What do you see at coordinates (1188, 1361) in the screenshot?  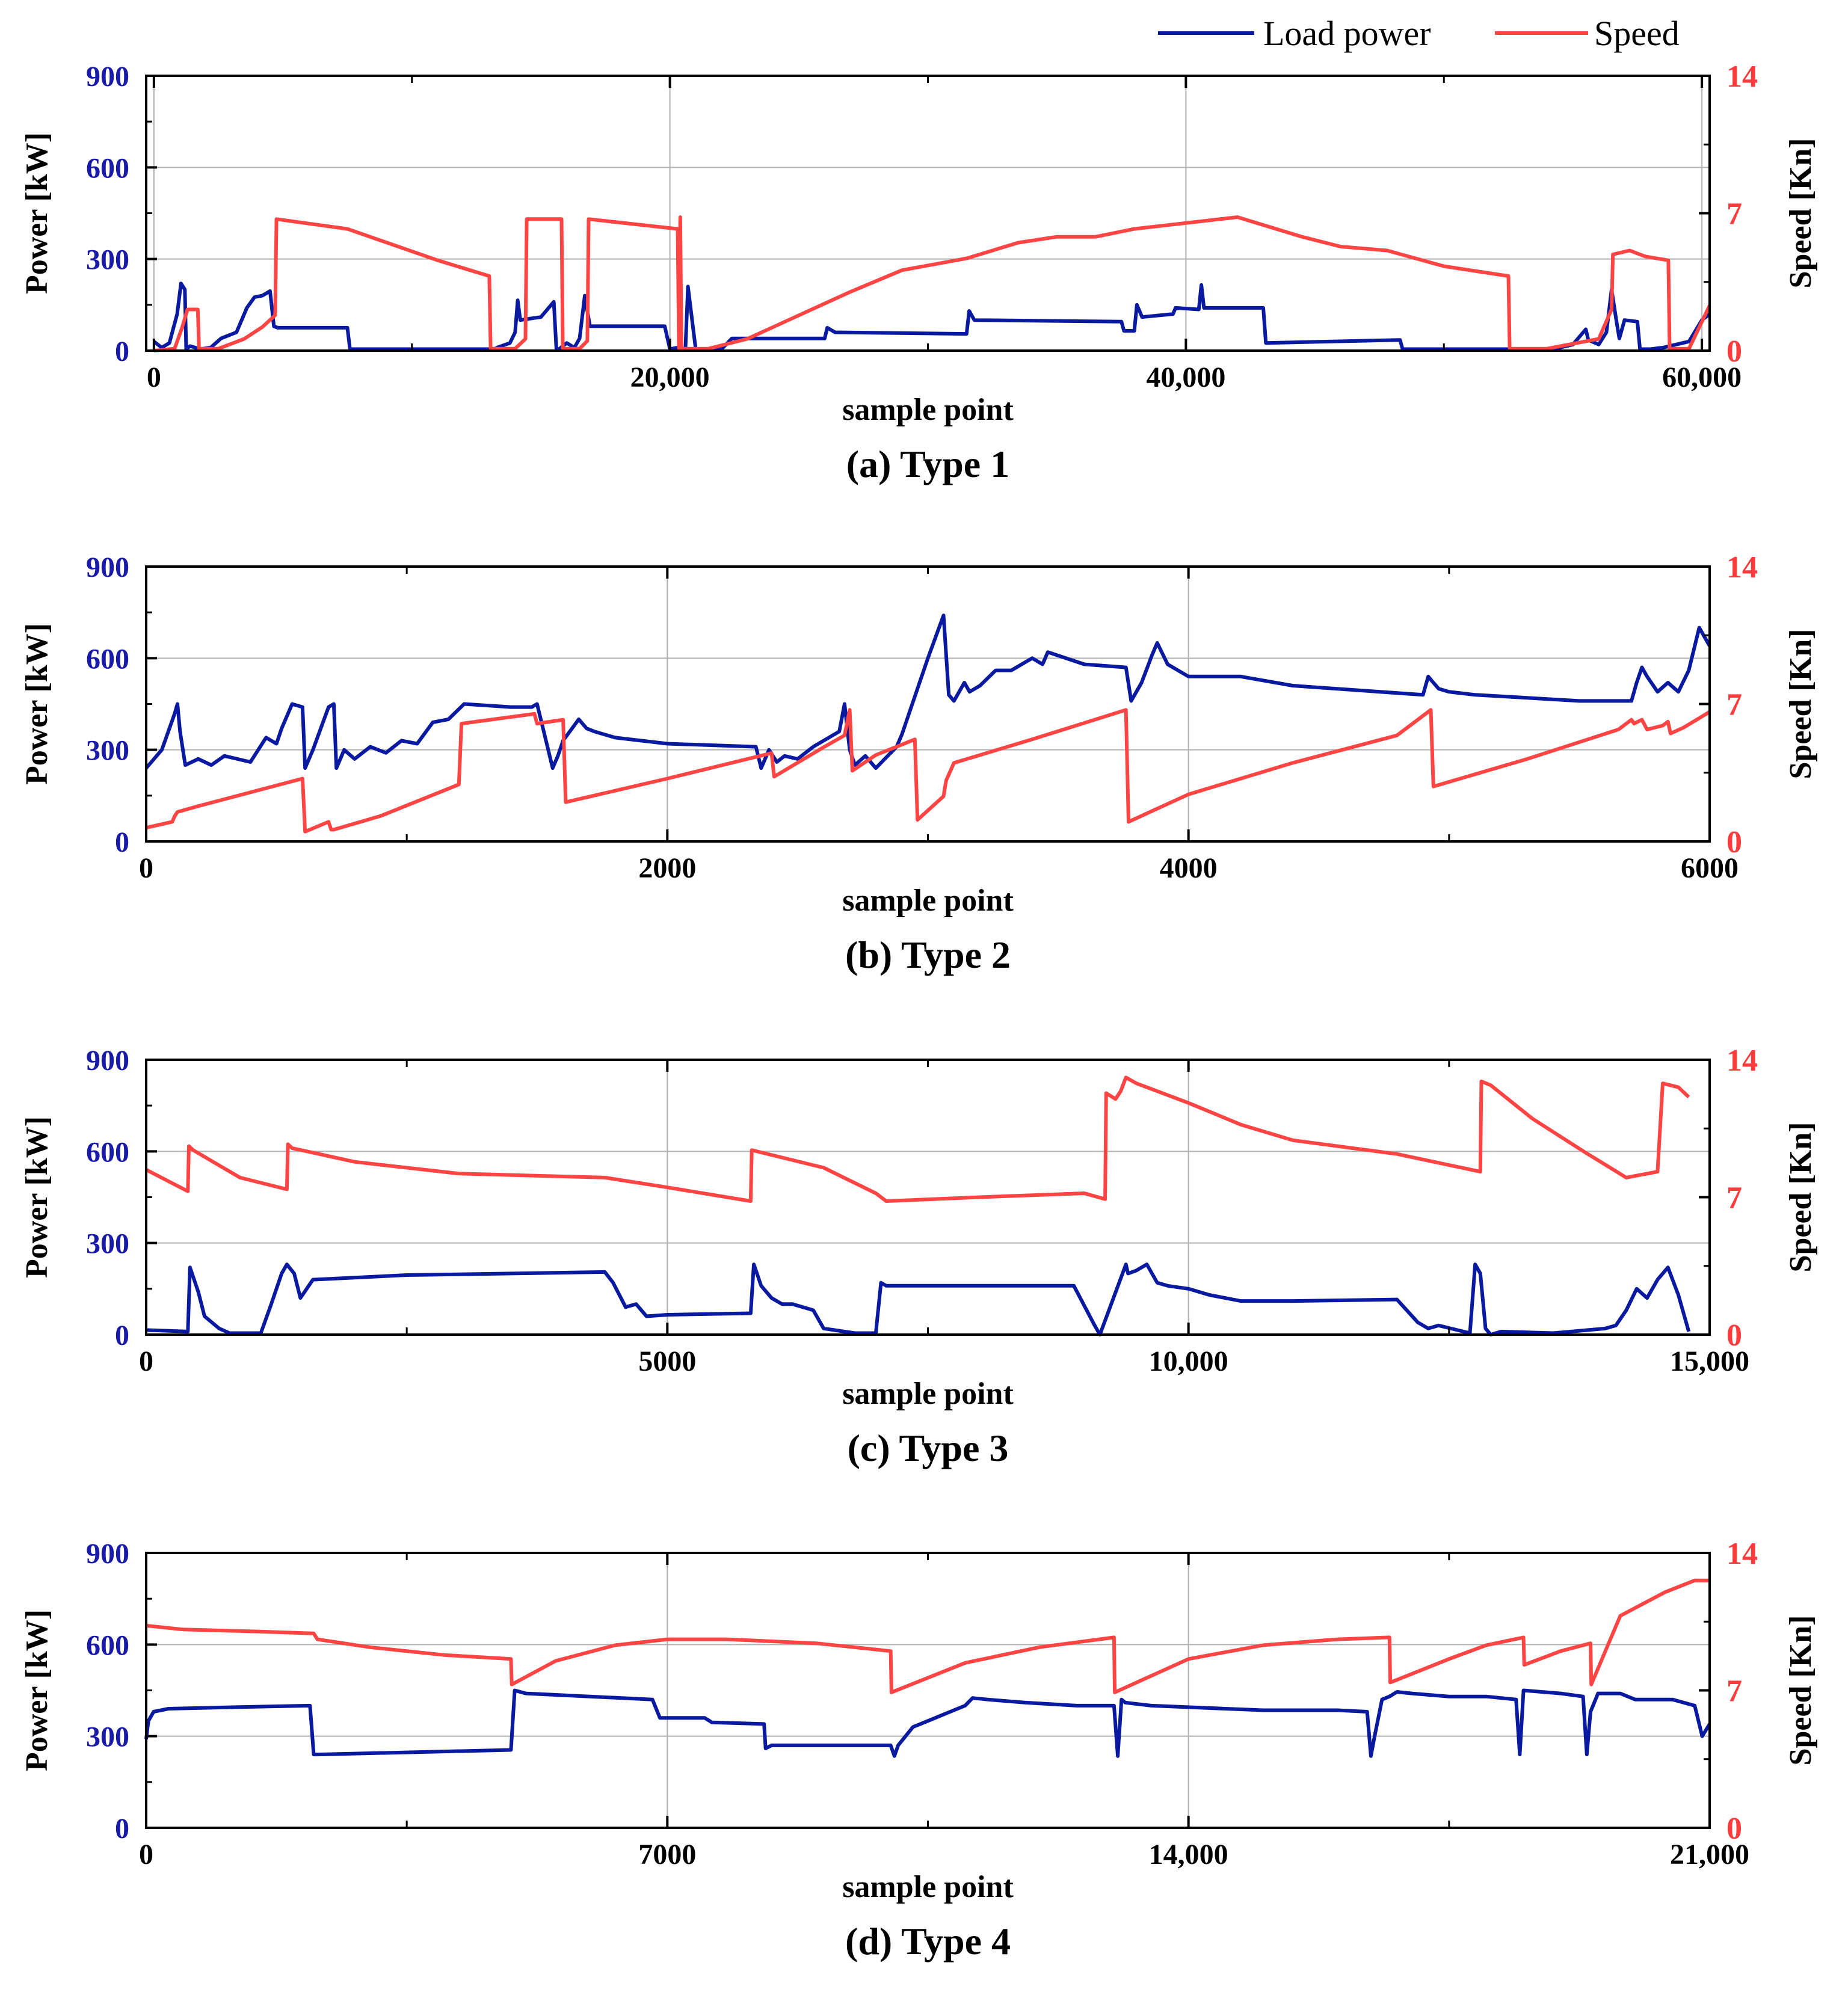 I see `x-tick-label: 10,000` at bounding box center [1188, 1361].